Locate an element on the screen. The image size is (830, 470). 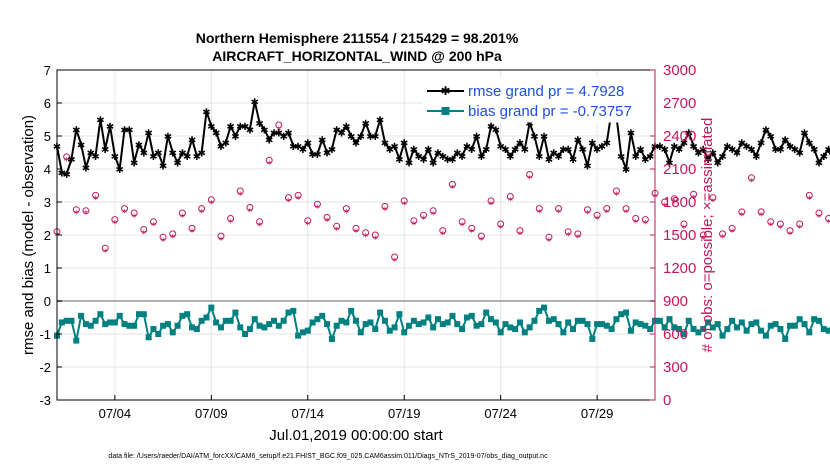
tick-label-left: 4 is located at coordinates (47, 169).